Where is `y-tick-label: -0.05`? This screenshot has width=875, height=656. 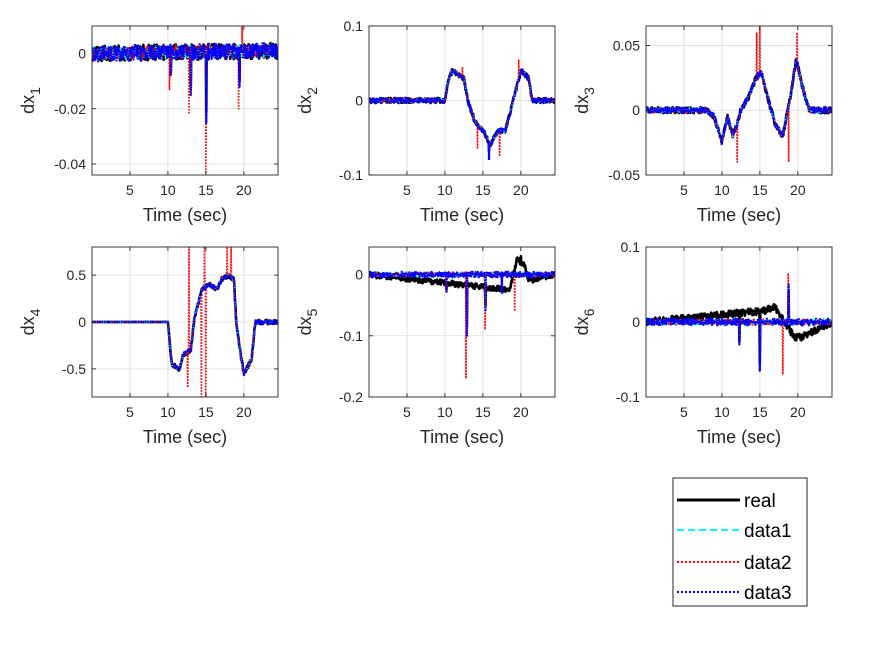 y-tick-label: -0.05 is located at coordinates (624, 175).